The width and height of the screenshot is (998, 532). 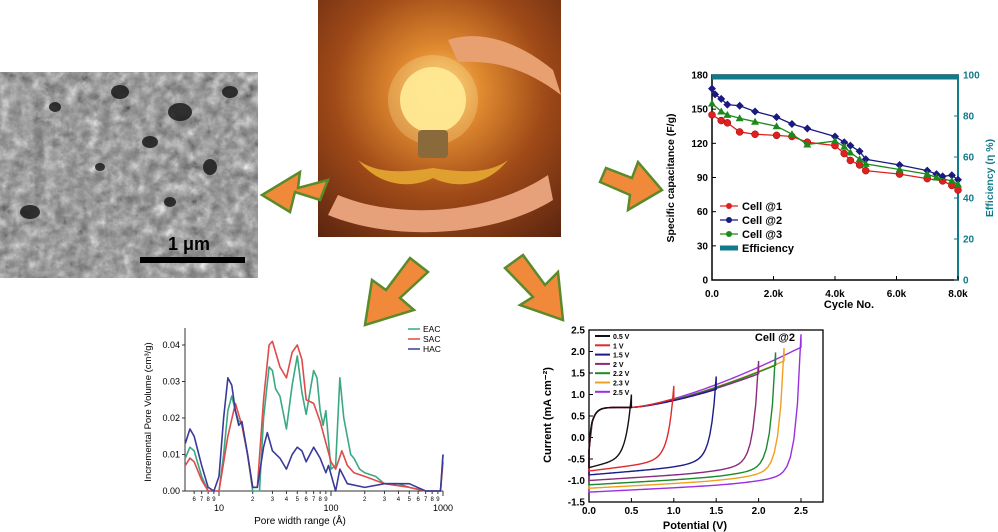 What do you see at coordinates (966, 281) in the screenshot?
I see `y2-tick-label: 0` at bounding box center [966, 281].